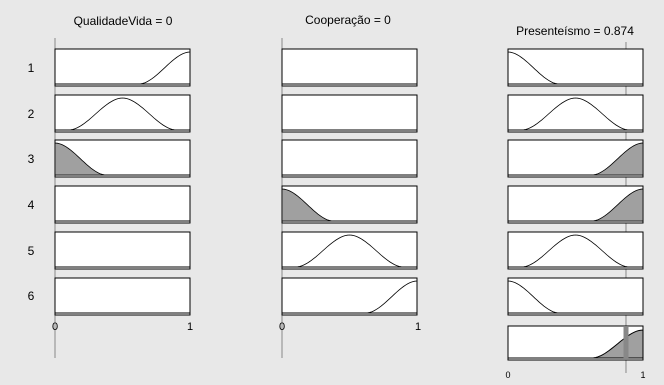 The width and height of the screenshot is (664, 385). I want to click on input-title-qualidadevida: QualidadeVida = 0, so click(123, 21).